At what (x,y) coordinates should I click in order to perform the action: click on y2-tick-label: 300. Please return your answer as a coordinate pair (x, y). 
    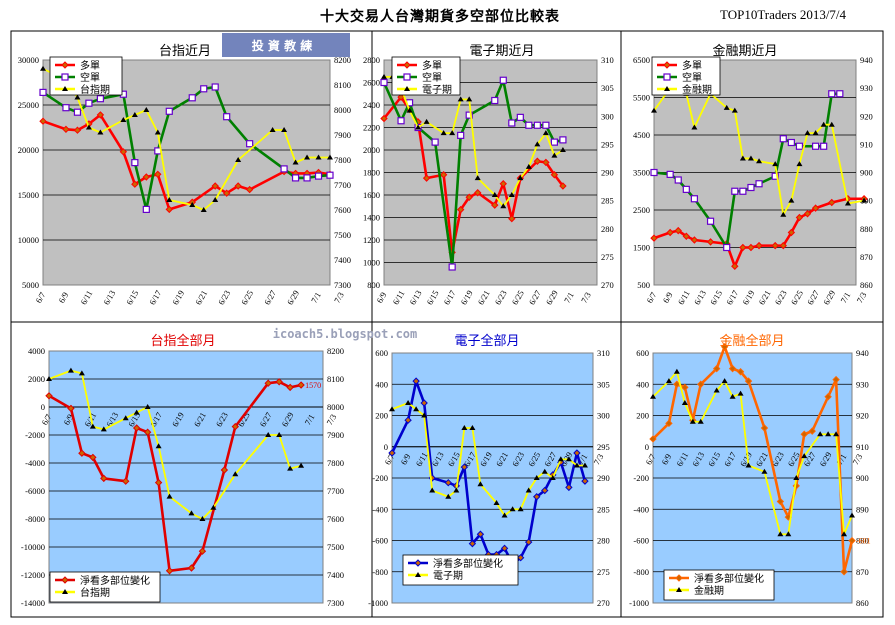
    Looking at the image, I should click on (607, 116).